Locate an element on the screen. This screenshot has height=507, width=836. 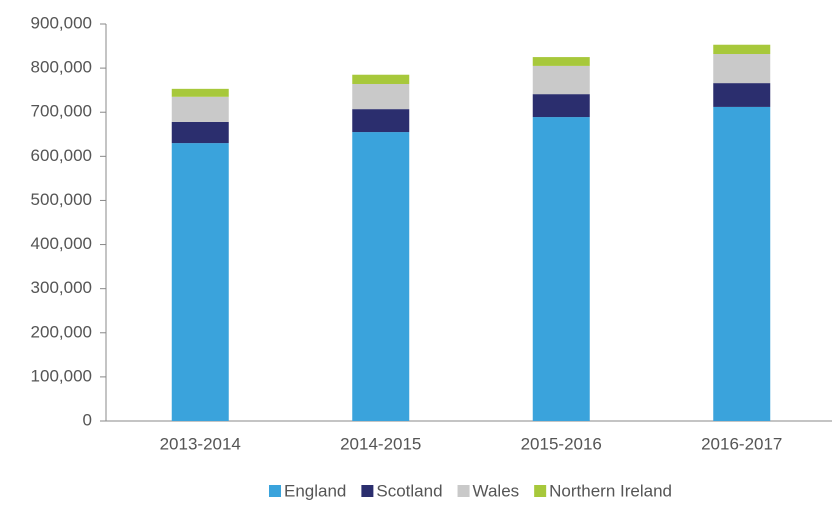
legend-label: Wales is located at coordinates (496, 490).